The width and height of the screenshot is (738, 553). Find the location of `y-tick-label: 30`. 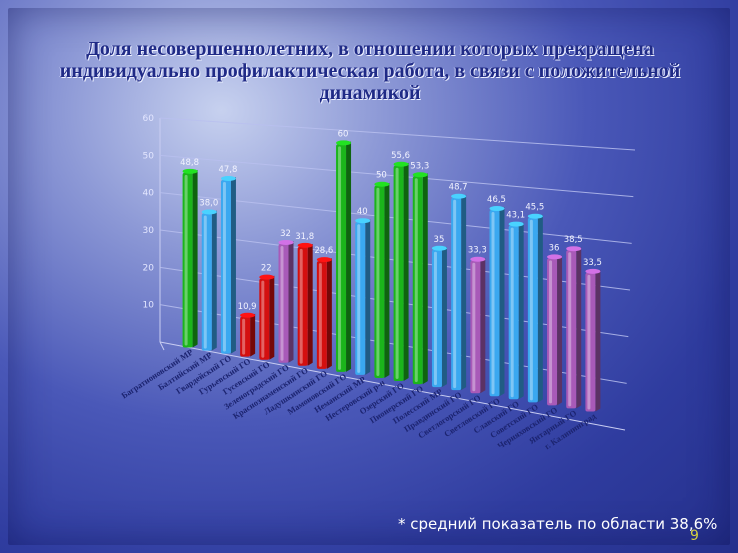

y-tick-label: 30 is located at coordinates (149, 231).